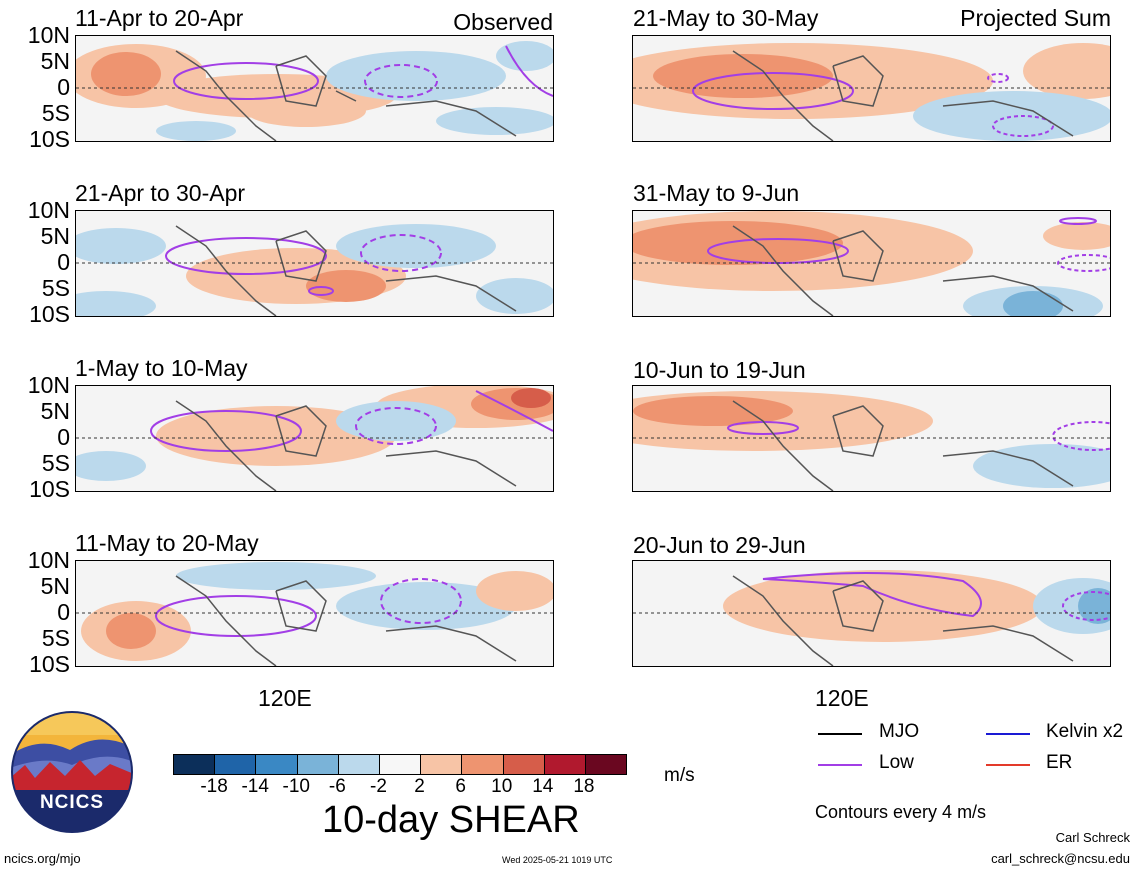  Describe the element at coordinates (840, 734) in the screenshot. I see `legend-mjo-line` at that location.